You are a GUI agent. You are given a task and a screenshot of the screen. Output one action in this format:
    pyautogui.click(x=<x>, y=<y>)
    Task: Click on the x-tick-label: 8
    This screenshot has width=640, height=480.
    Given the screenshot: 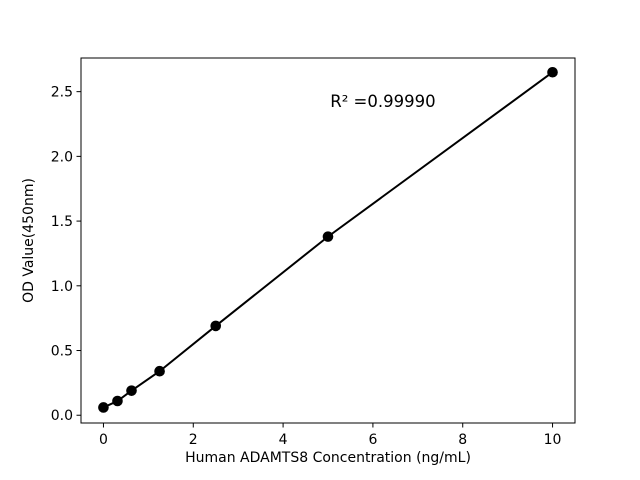 What is the action you would take?
    pyautogui.click(x=462, y=440)
    